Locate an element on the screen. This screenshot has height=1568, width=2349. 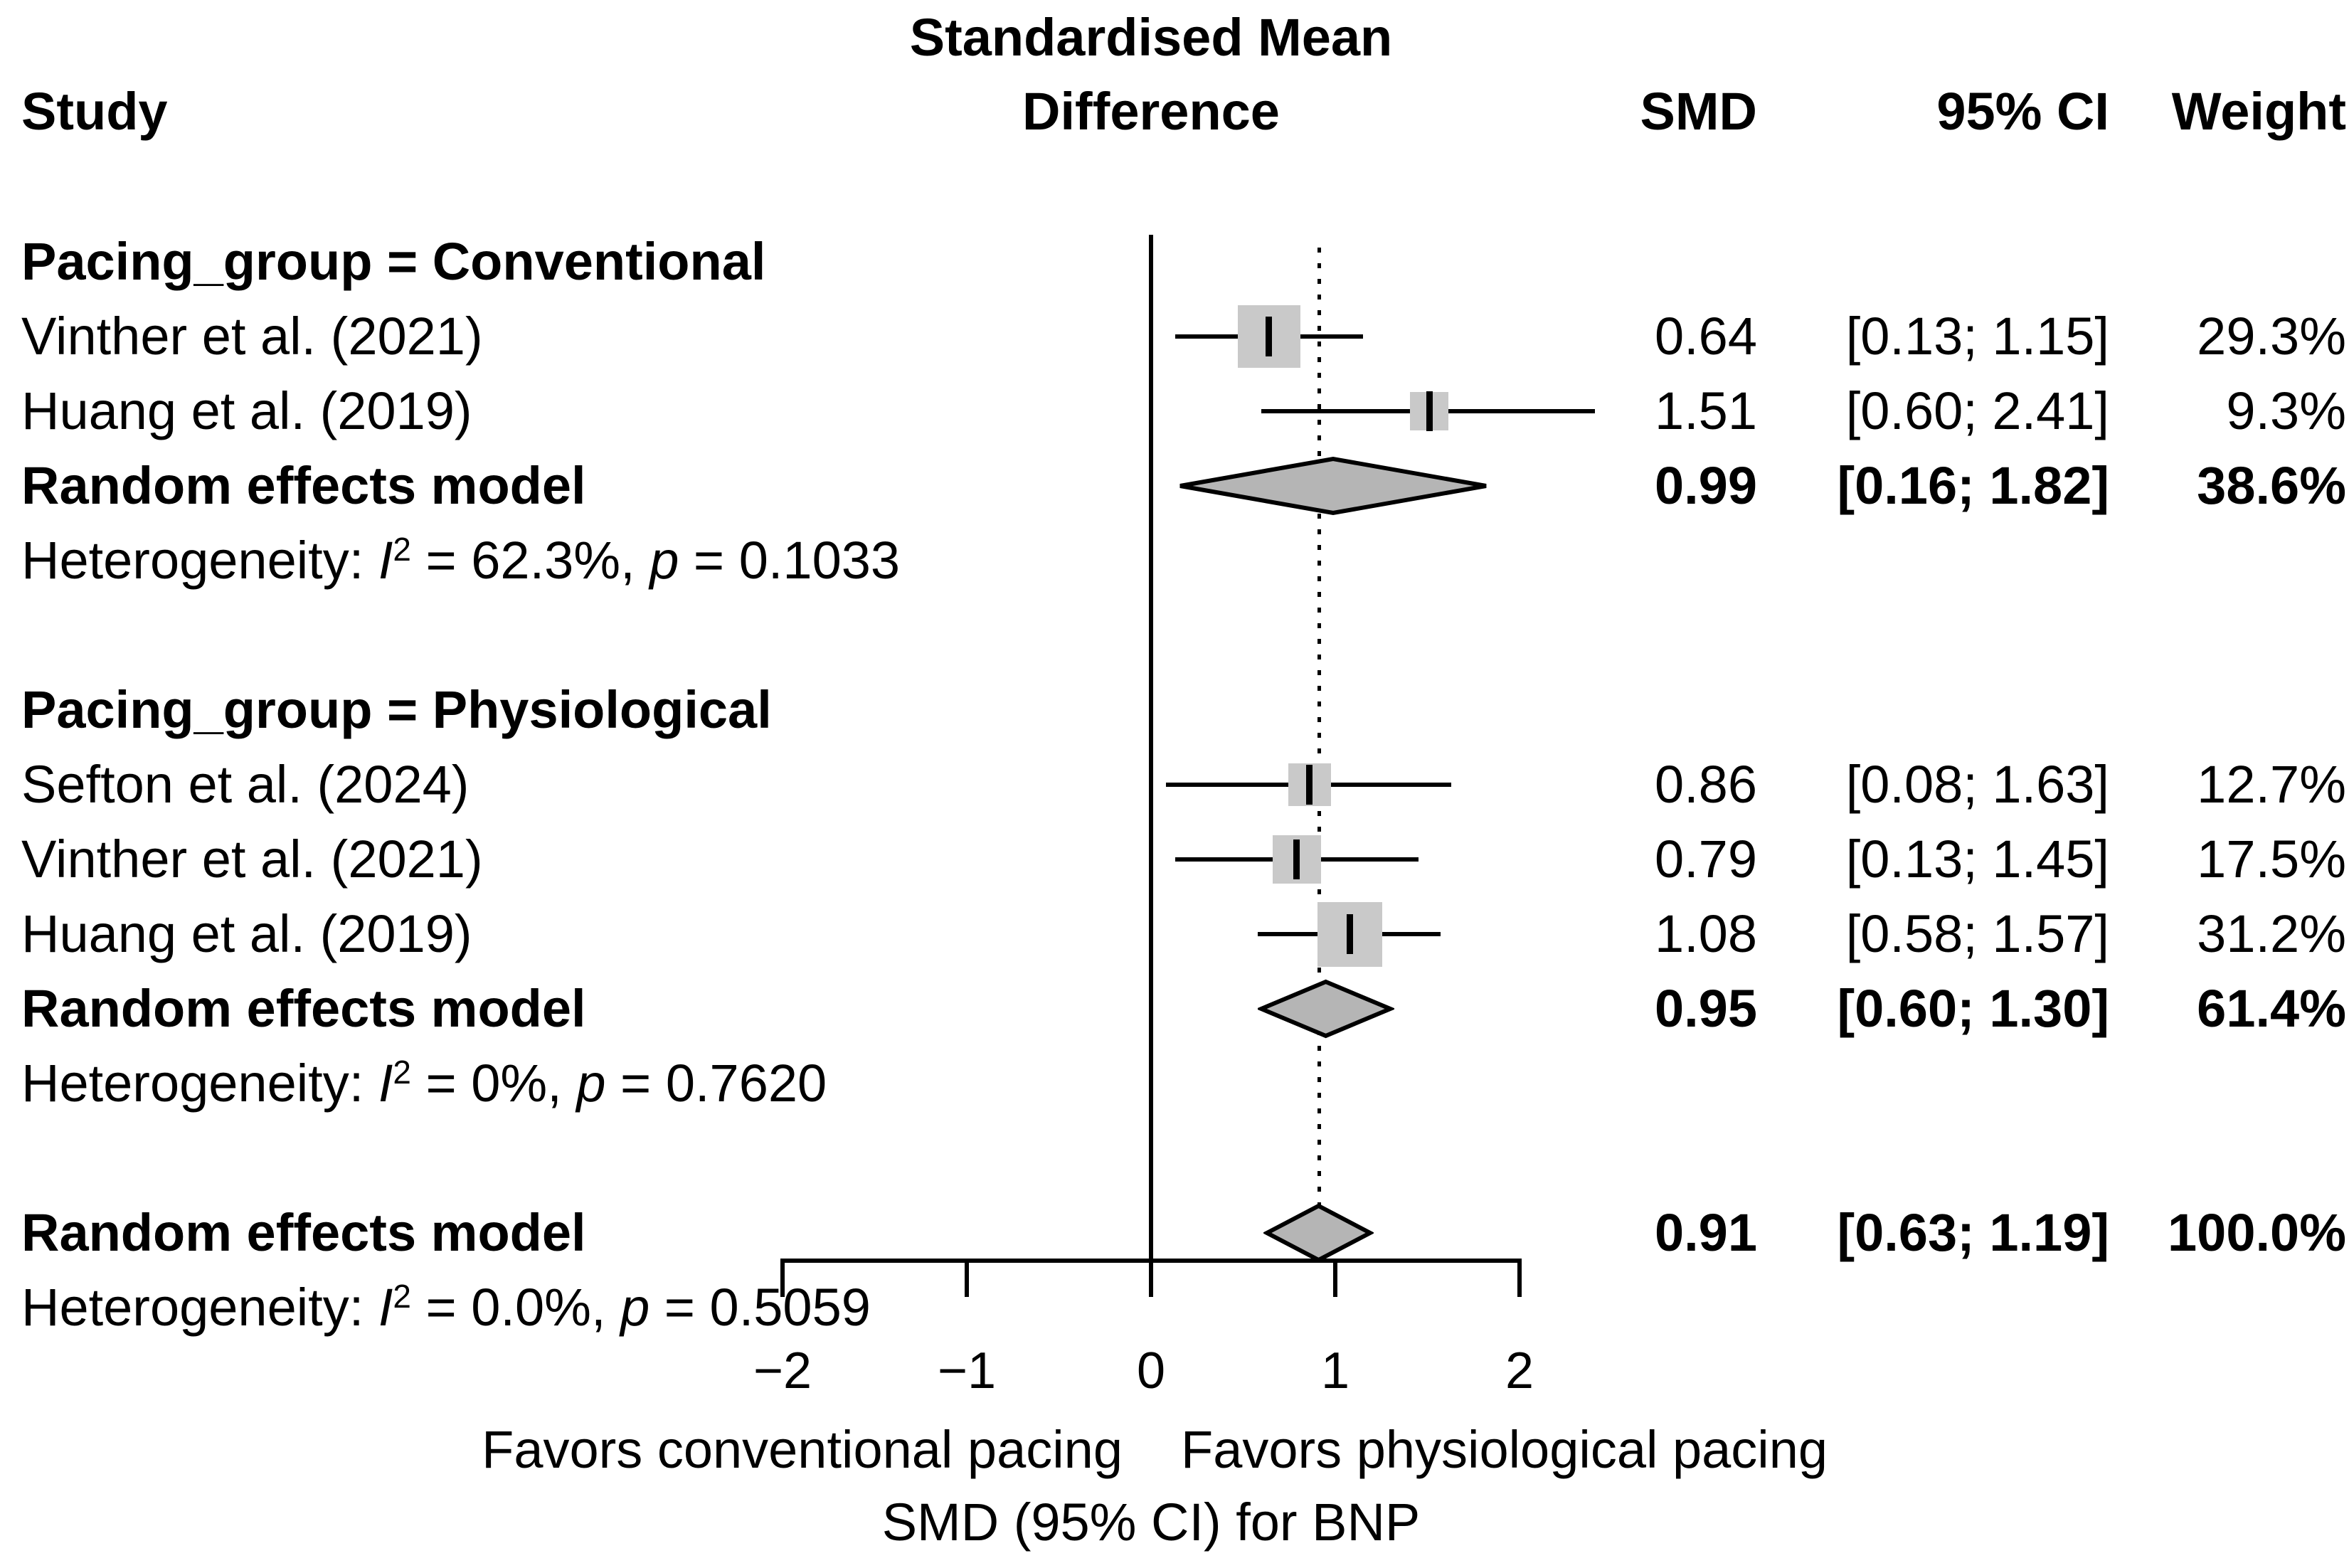
het-i2-value: = 0%, is located at coordinates (493, 1083).